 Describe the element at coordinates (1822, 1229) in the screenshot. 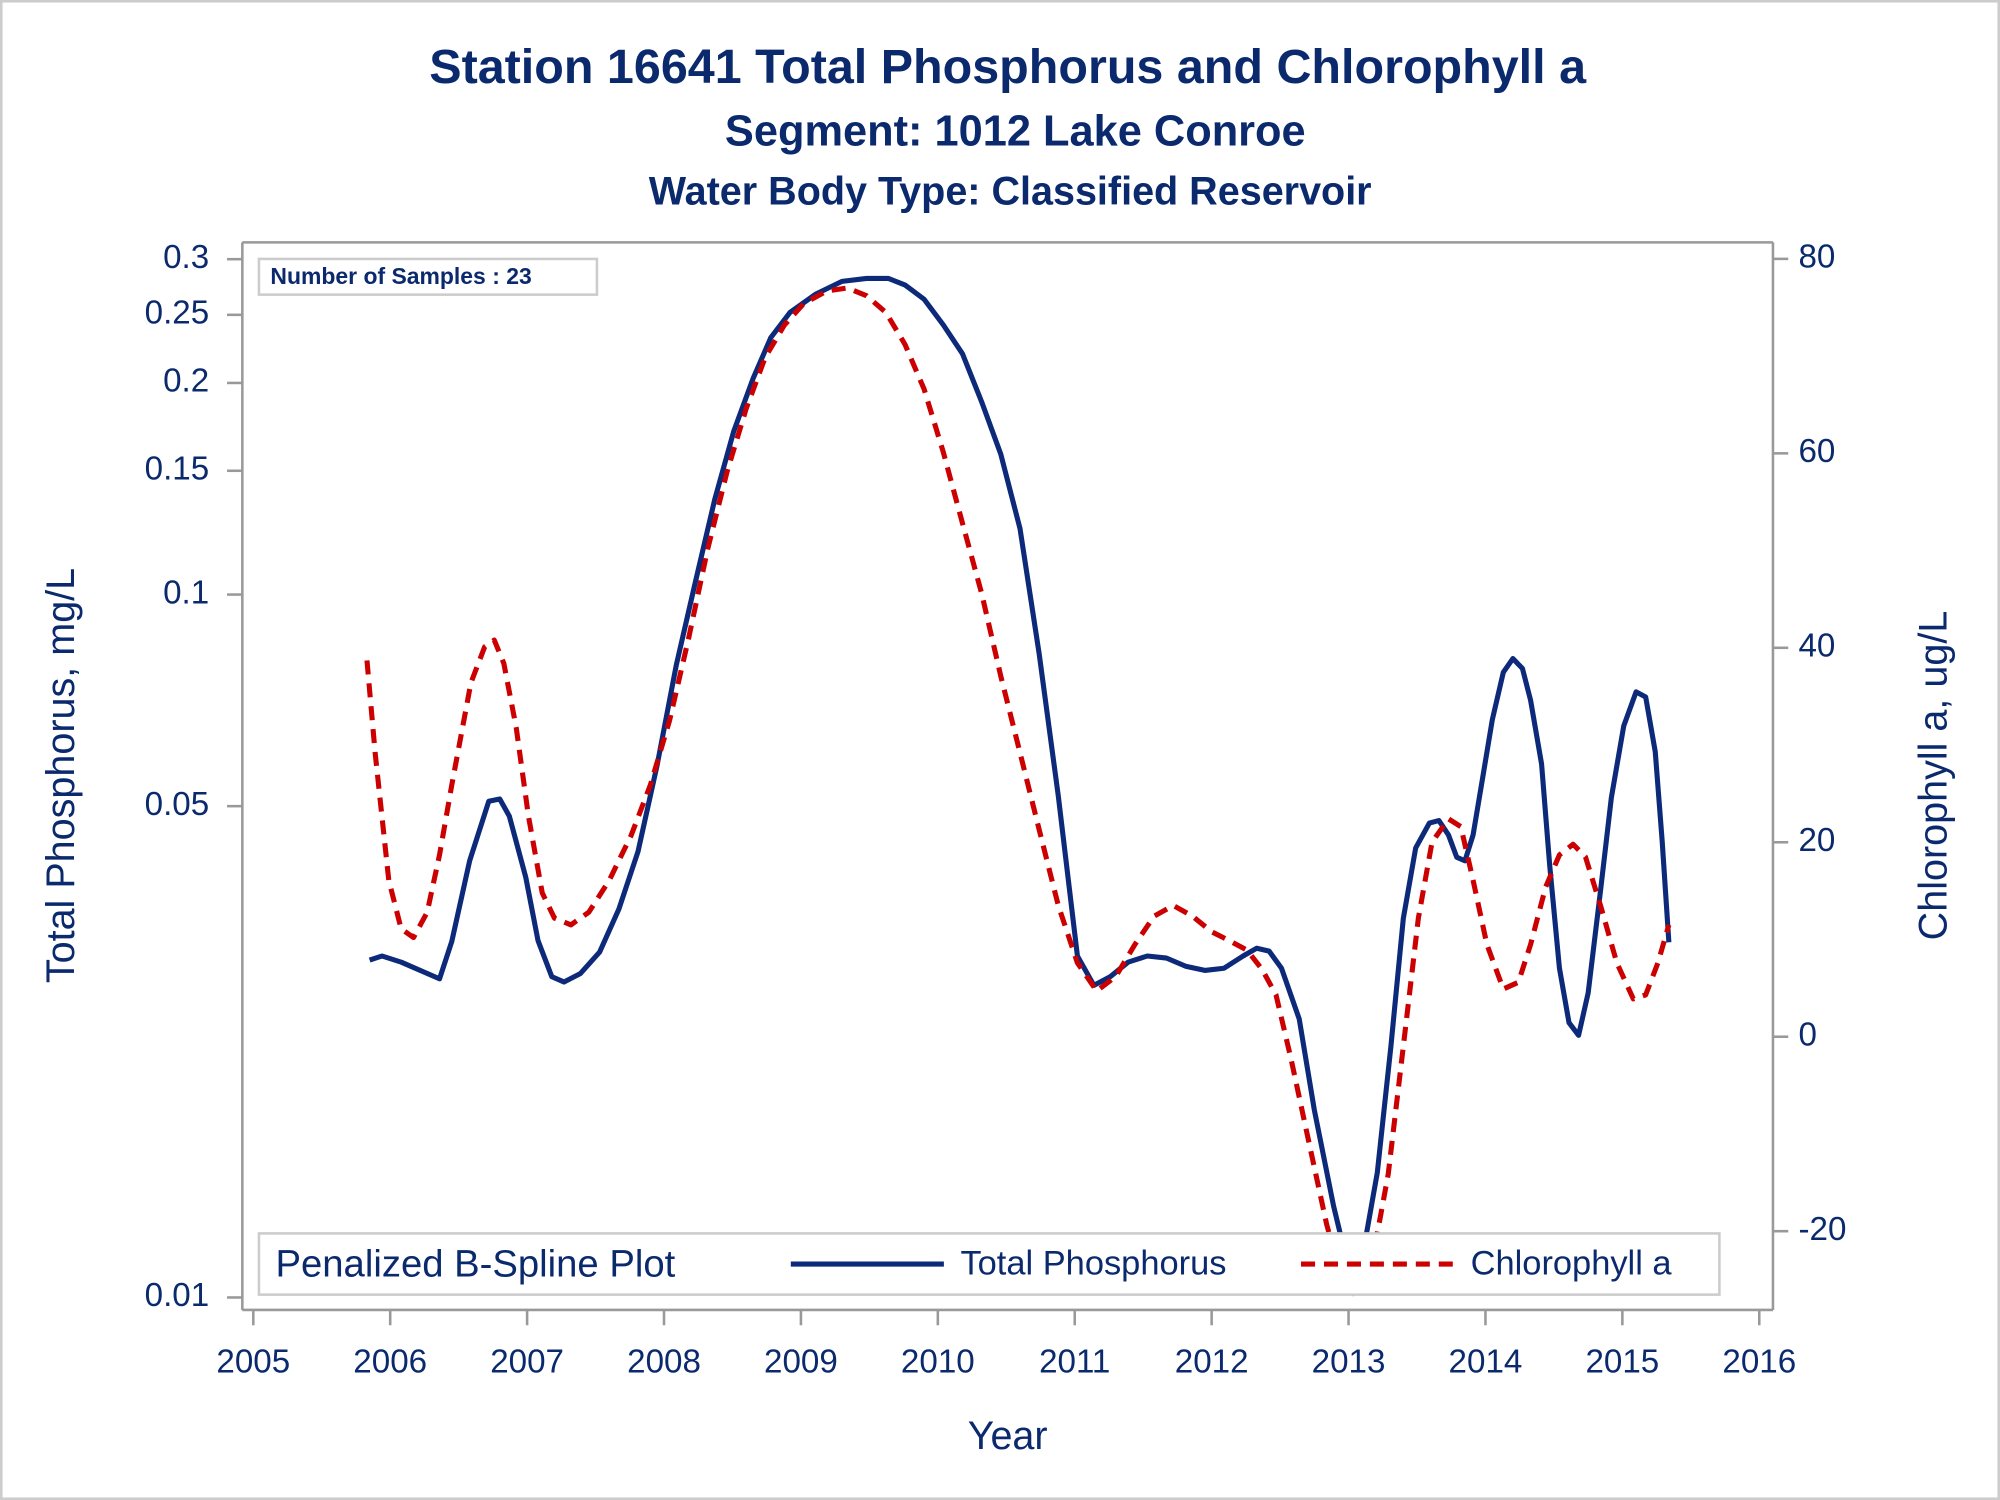

I see `y2-tick-label: -20` at that location.